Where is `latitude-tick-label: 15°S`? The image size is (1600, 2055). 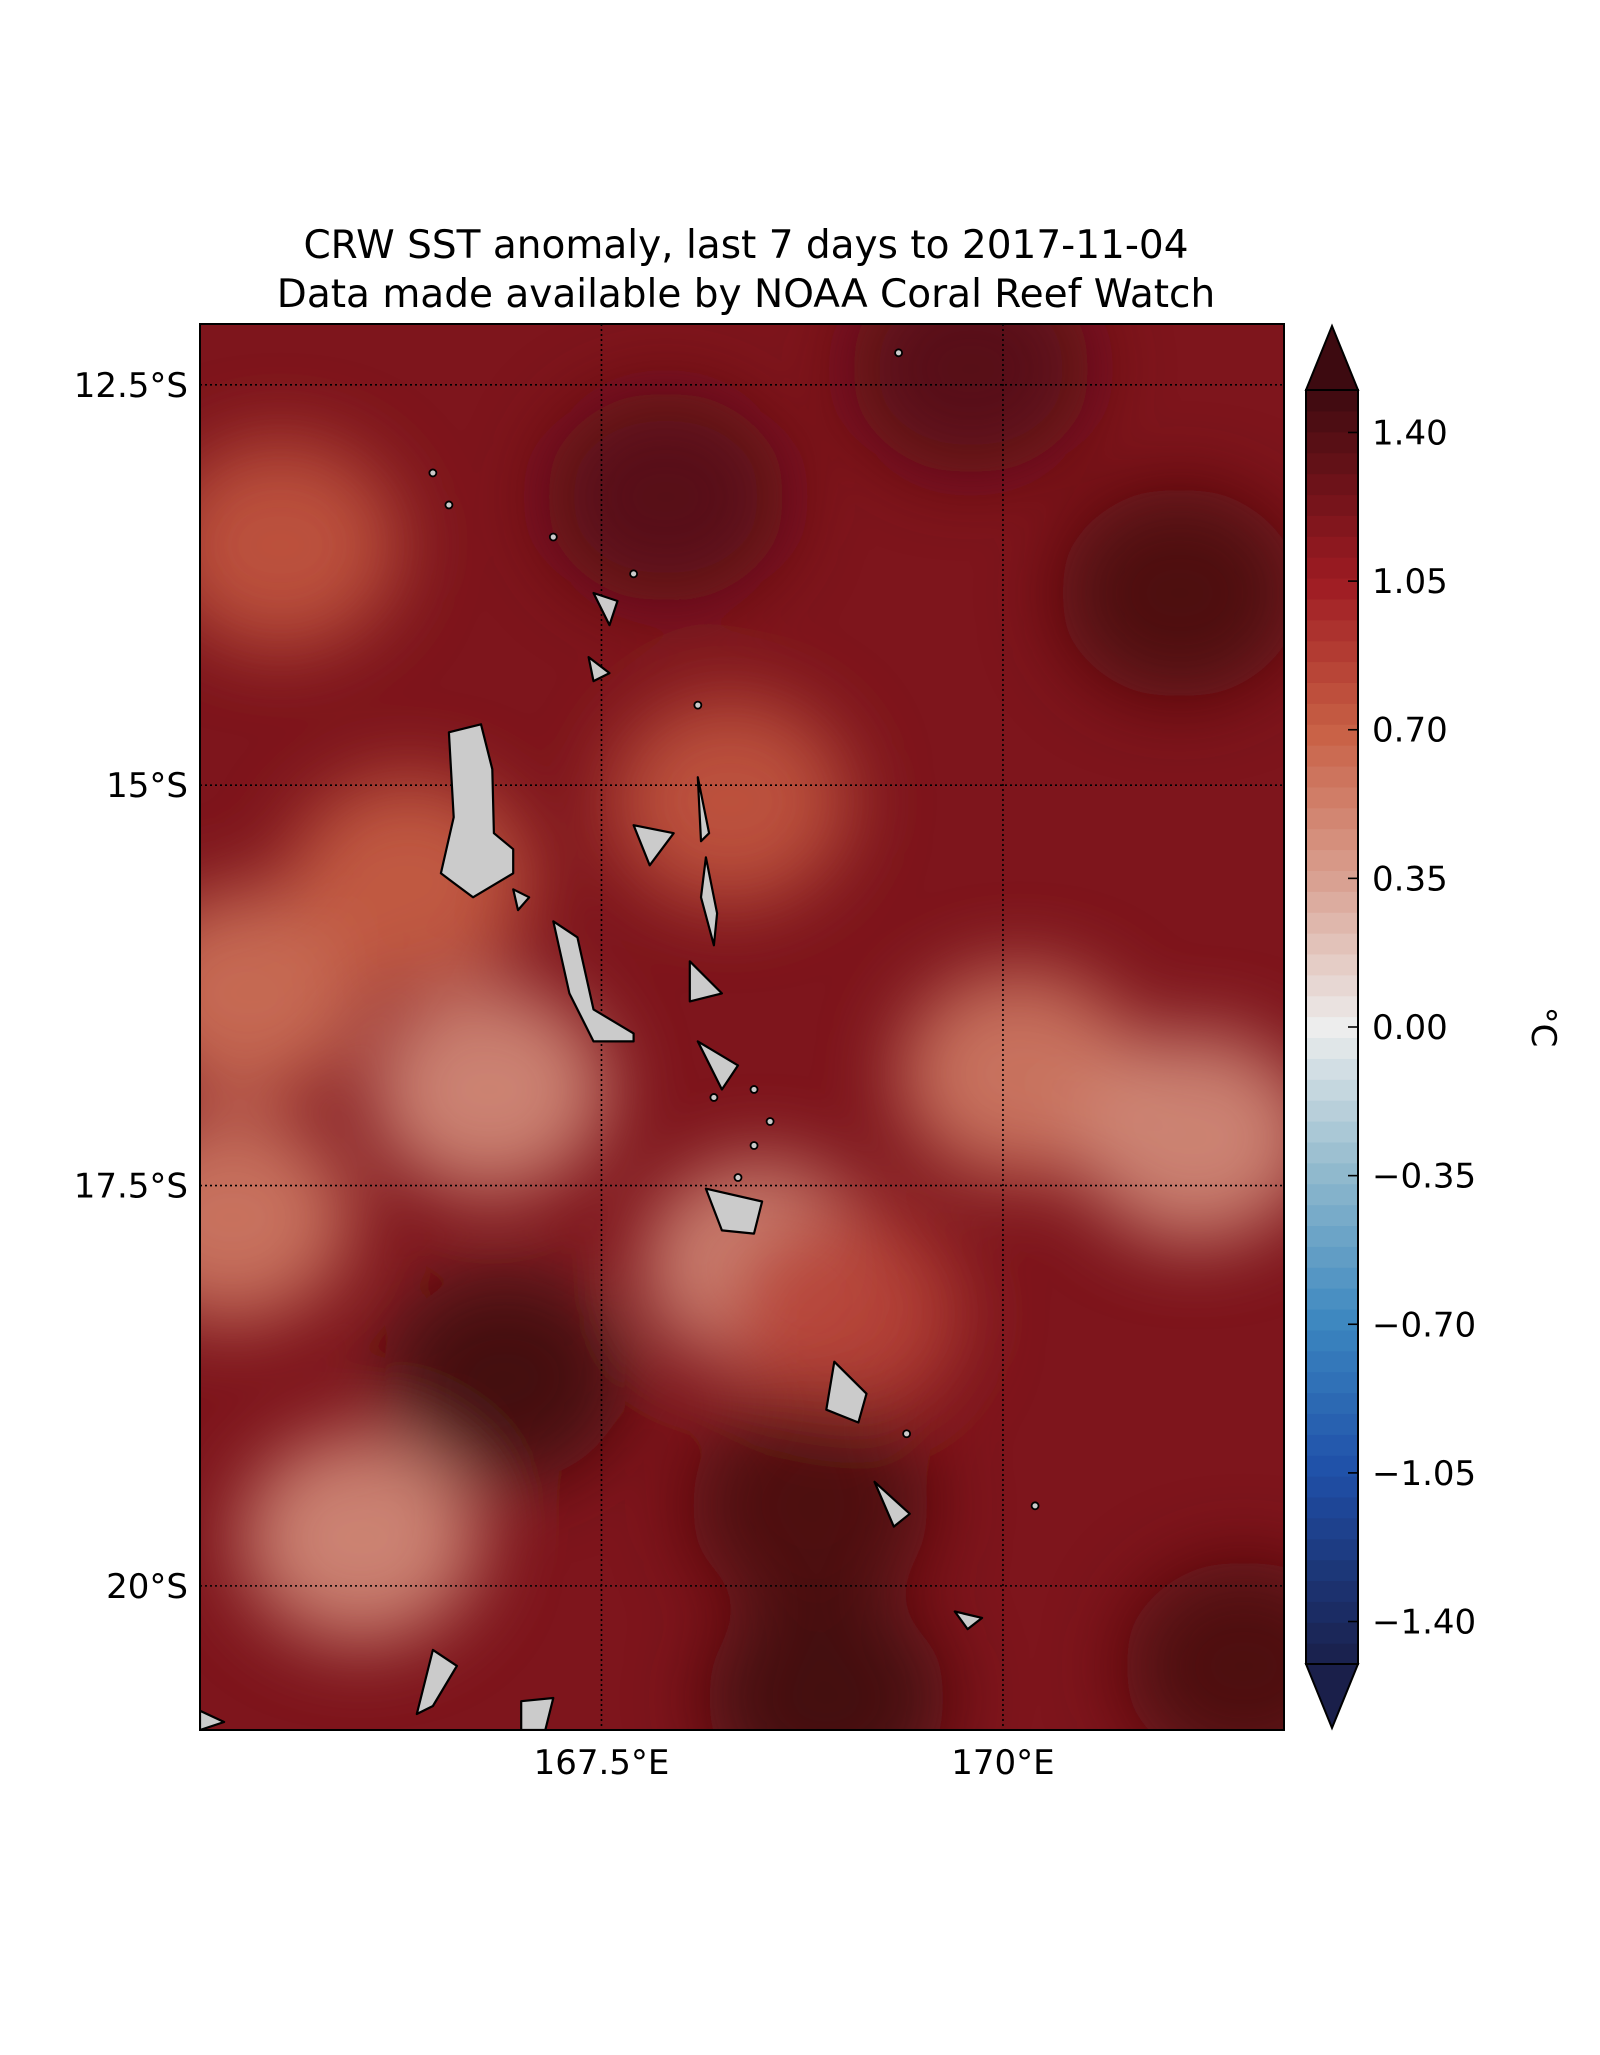 latitude-tick-label: 15°S is located at coordinates (147, 786).